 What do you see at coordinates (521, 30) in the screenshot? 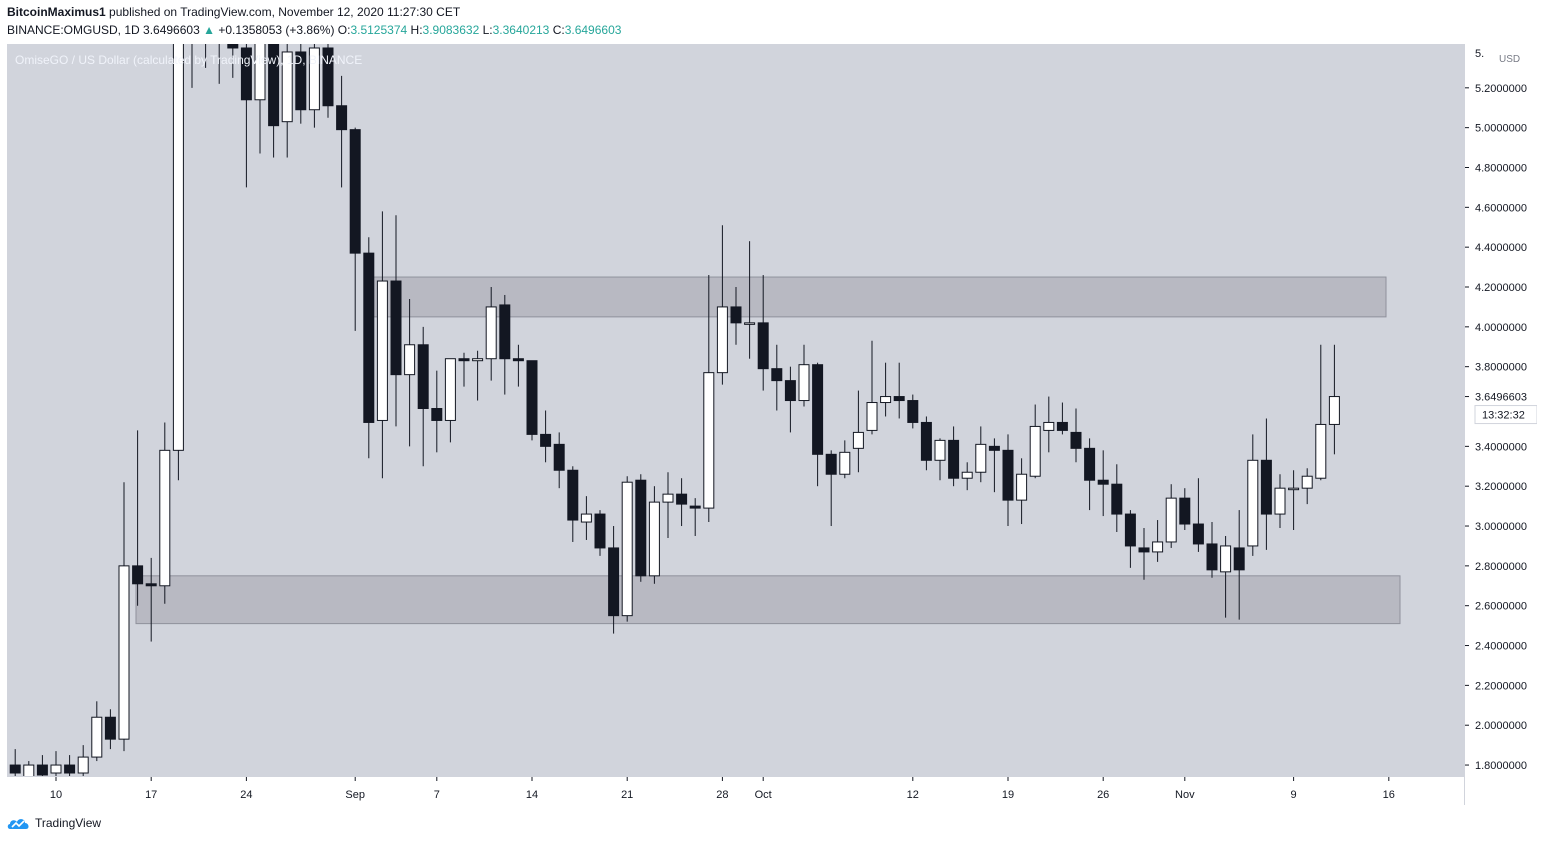
I see `low-value: 3.3640213` at bounding box center [521, 30].